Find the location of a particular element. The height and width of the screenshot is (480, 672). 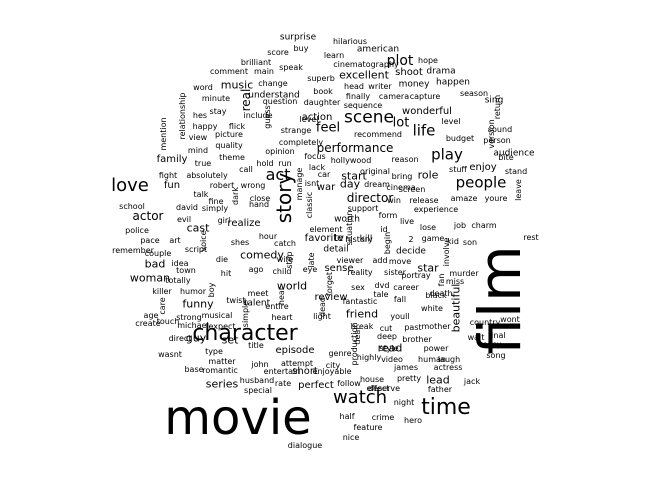

cloud-word: book is located at coordinates (323, 91).